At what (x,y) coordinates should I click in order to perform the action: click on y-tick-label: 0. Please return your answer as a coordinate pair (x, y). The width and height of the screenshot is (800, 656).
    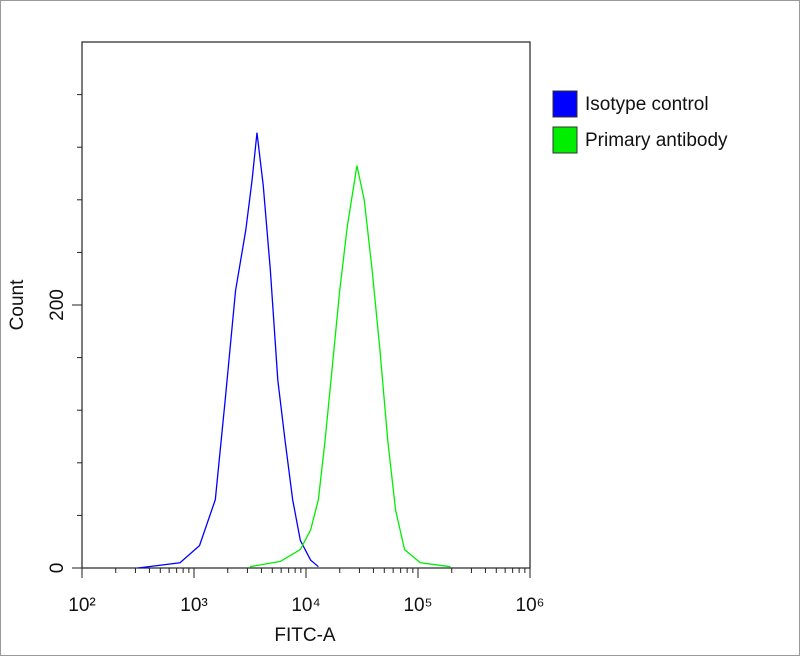
    Looking at the image, I should click on (57, 568).